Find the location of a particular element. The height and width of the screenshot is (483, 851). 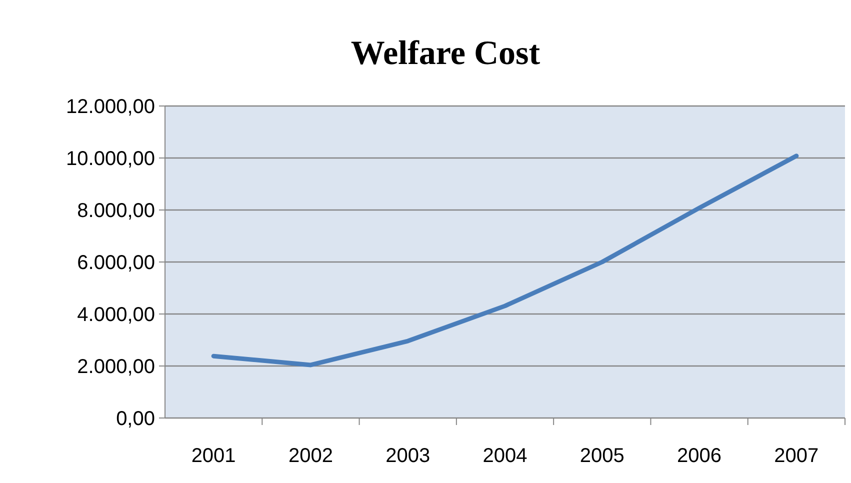

x-tick-label: 2004 is located at coordinates (505, 456).